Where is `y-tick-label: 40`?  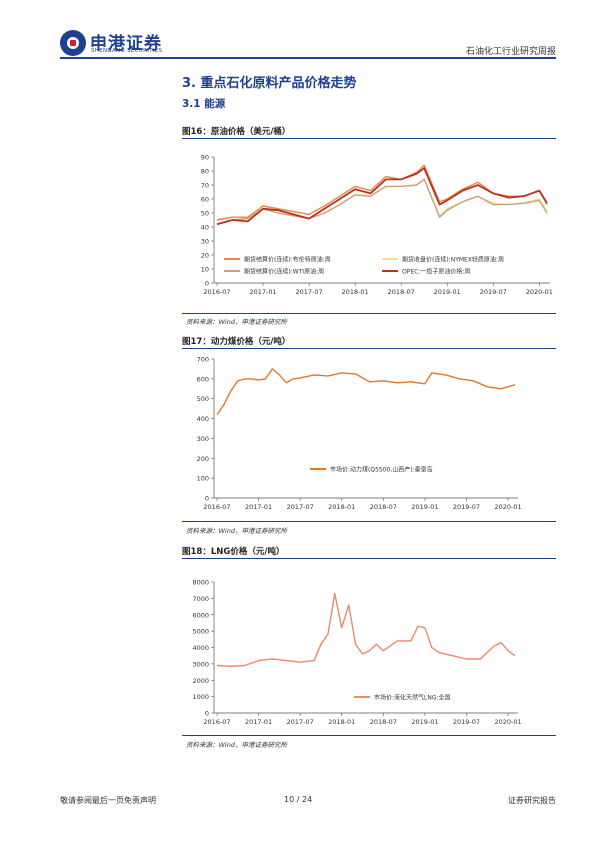
y-tick-label: 40 is located at coordinates (205, 228).